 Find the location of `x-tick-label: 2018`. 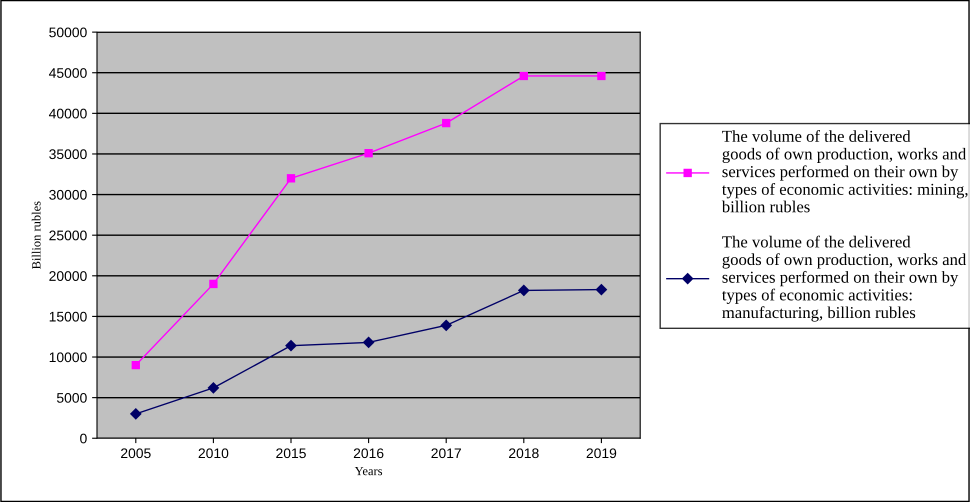

x-tick-label: 2018 is located at coordinates (524, 453).